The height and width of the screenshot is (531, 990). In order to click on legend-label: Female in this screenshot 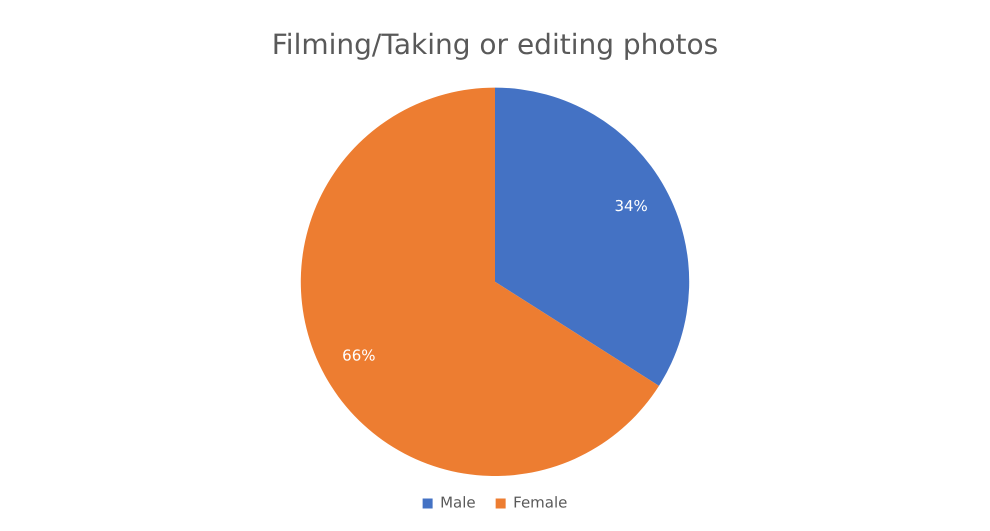, I will do `click(540, 502)`.